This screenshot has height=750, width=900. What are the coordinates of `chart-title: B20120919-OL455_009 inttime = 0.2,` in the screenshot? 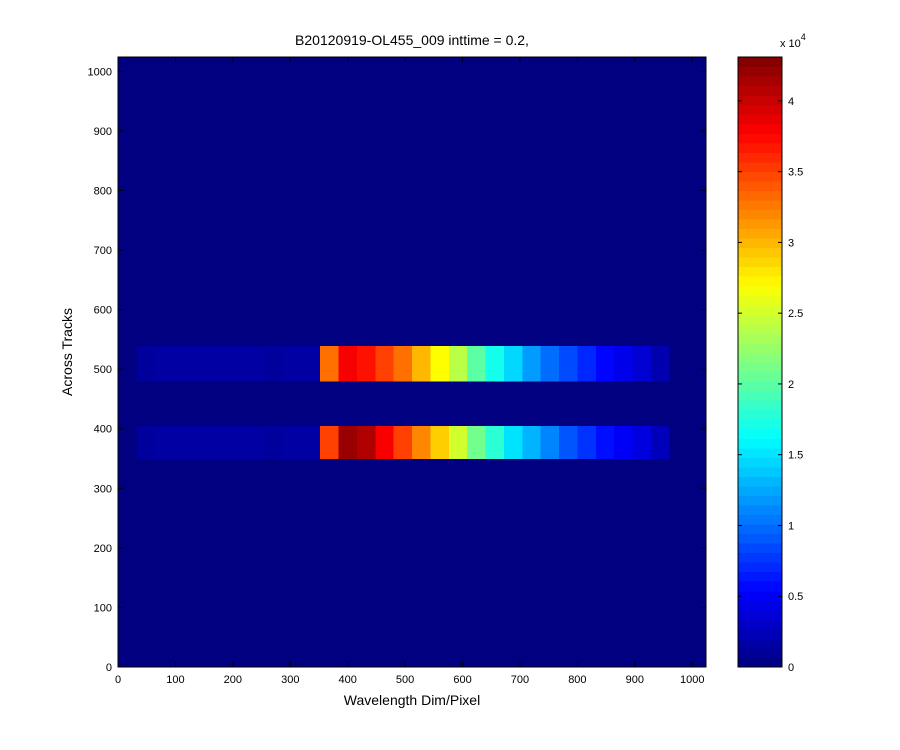 It's located at (412, 40).